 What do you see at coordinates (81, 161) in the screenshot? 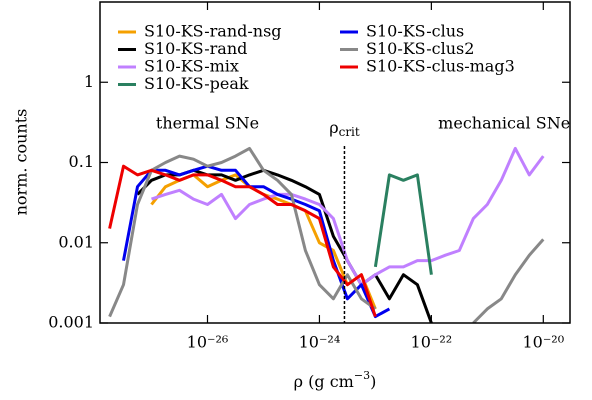
I see `y-tick-label: 0.1` at bounding box center [81, 161].